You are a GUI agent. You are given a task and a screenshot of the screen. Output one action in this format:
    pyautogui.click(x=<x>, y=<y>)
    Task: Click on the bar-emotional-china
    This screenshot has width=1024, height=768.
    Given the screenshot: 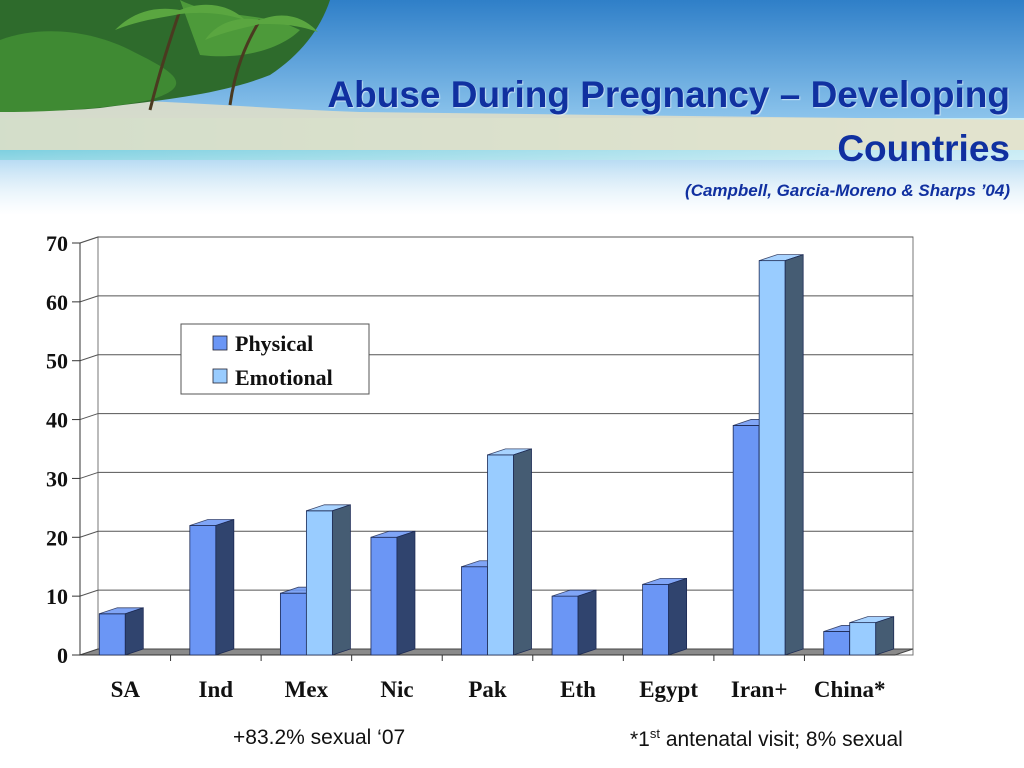 What is the action you would take?
    pyautogui.click(x=872, y=636)
    